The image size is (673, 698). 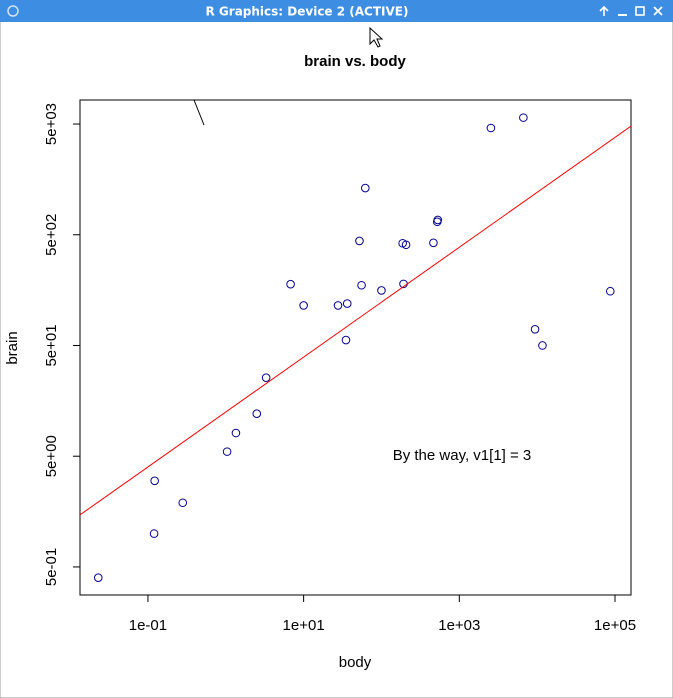 I want to click on x-tick-label: 1e+05, so click(x=615, y=625).